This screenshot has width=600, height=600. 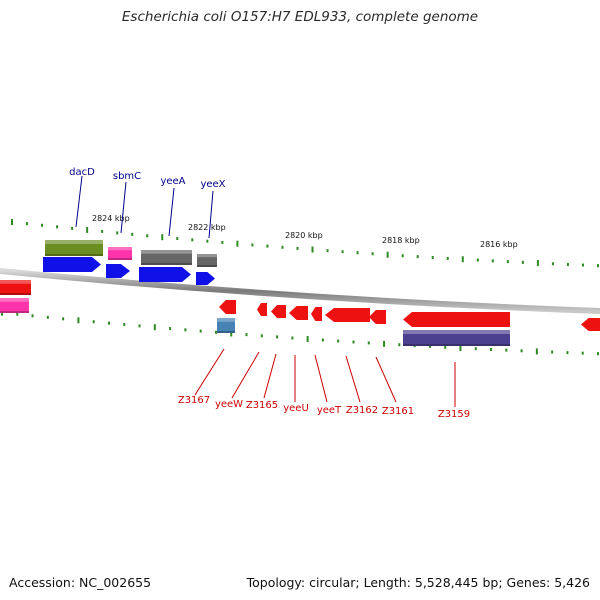 What do you see at coordinates (329, 410) in the screenshot?
I see `gene-label-bottom: yeeT` at bounding box center [329, 410].